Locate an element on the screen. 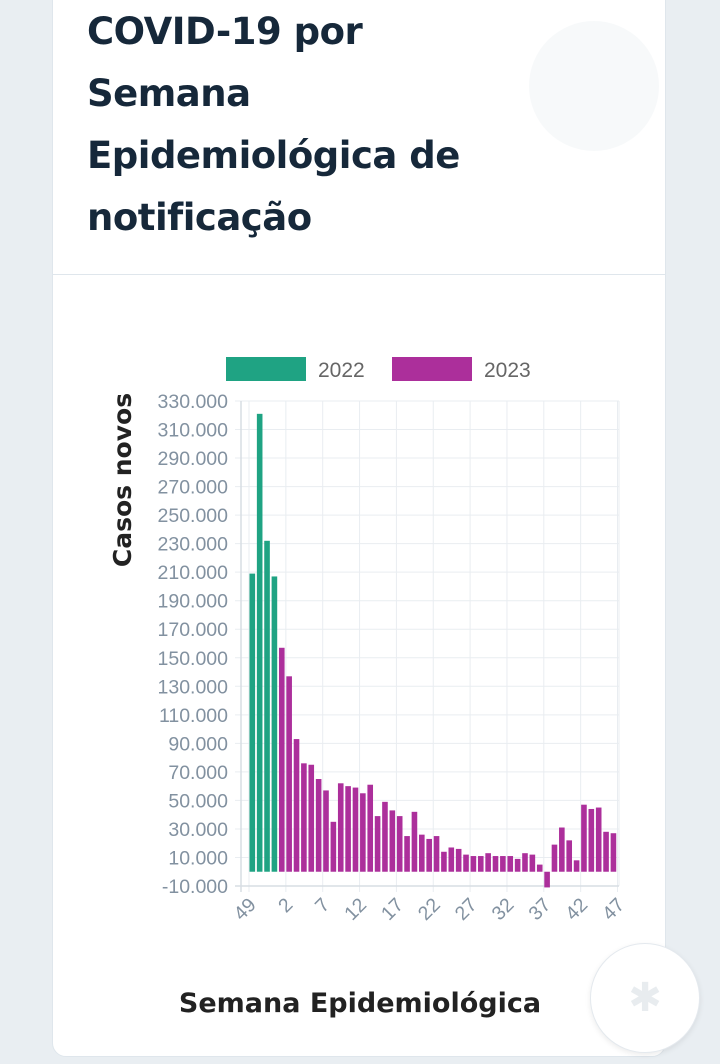 The width and height of the screenshot is (720, 1064). y-tick-label: 150.000 is located at coordinates (193, 659).